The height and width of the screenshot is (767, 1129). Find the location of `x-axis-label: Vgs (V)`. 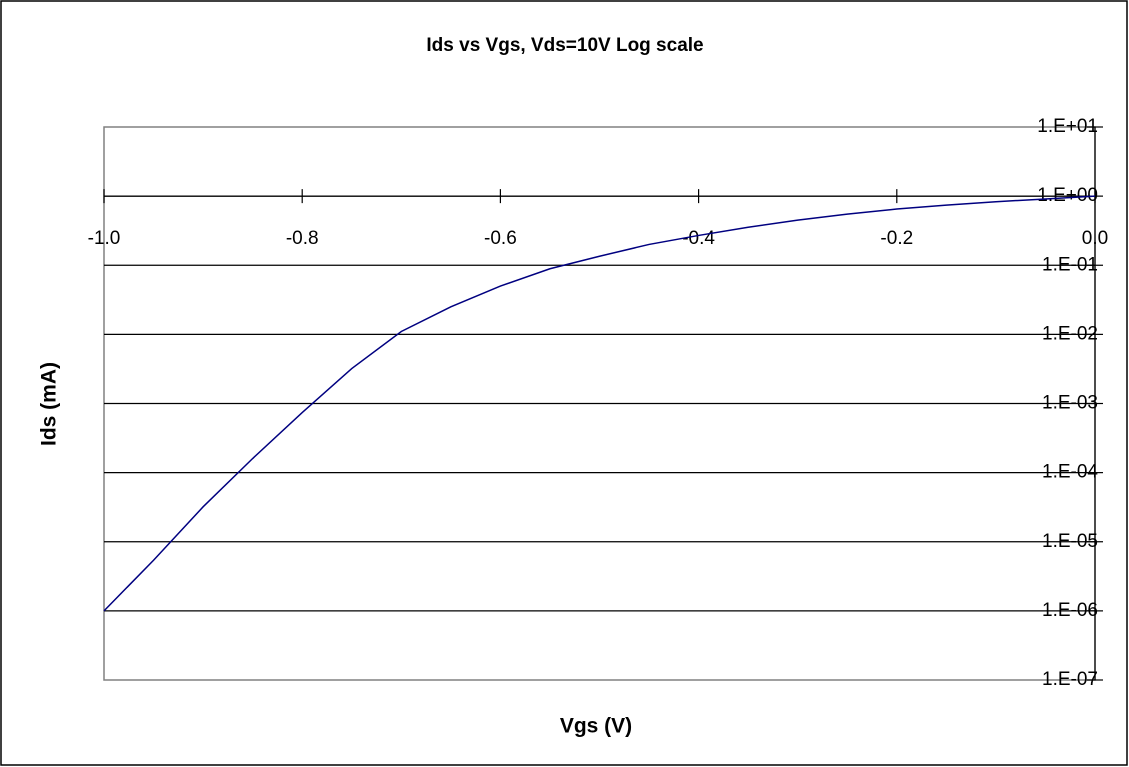

x-axis-label: Vgs (V) is located at coordinates (596, 726).